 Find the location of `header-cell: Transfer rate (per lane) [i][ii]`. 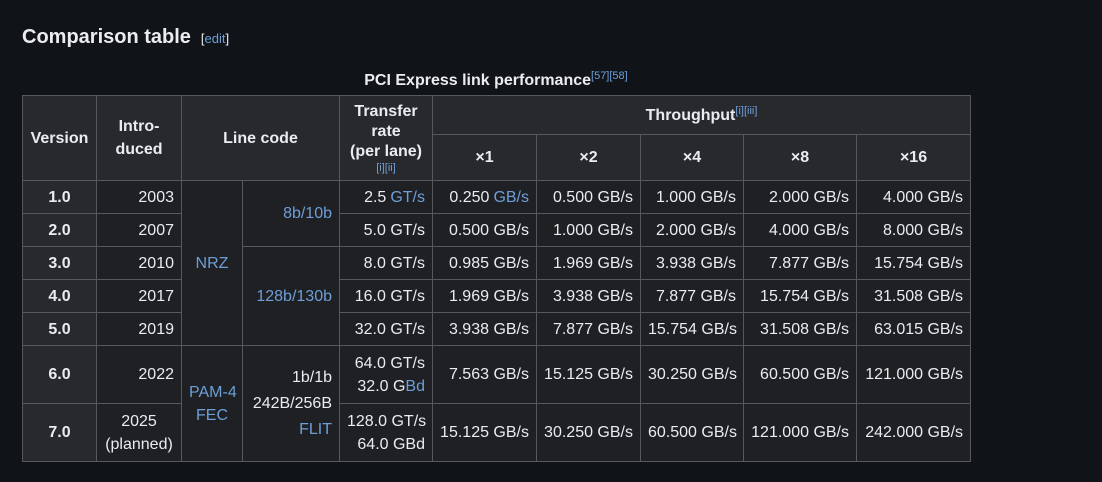

header-cell: Transfer rate (per lane) [i][ii] is located at coordinates (386, 138).